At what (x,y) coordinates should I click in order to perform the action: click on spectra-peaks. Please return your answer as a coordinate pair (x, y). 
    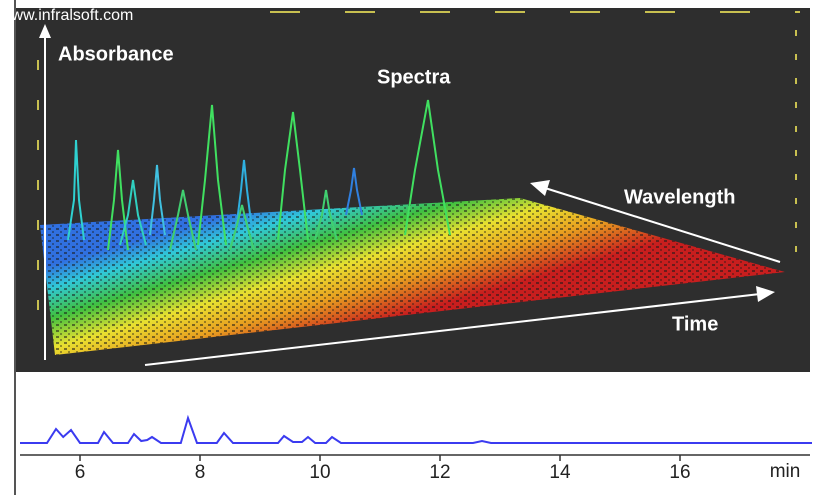
    Looking at the image, I should click on (259, 175).